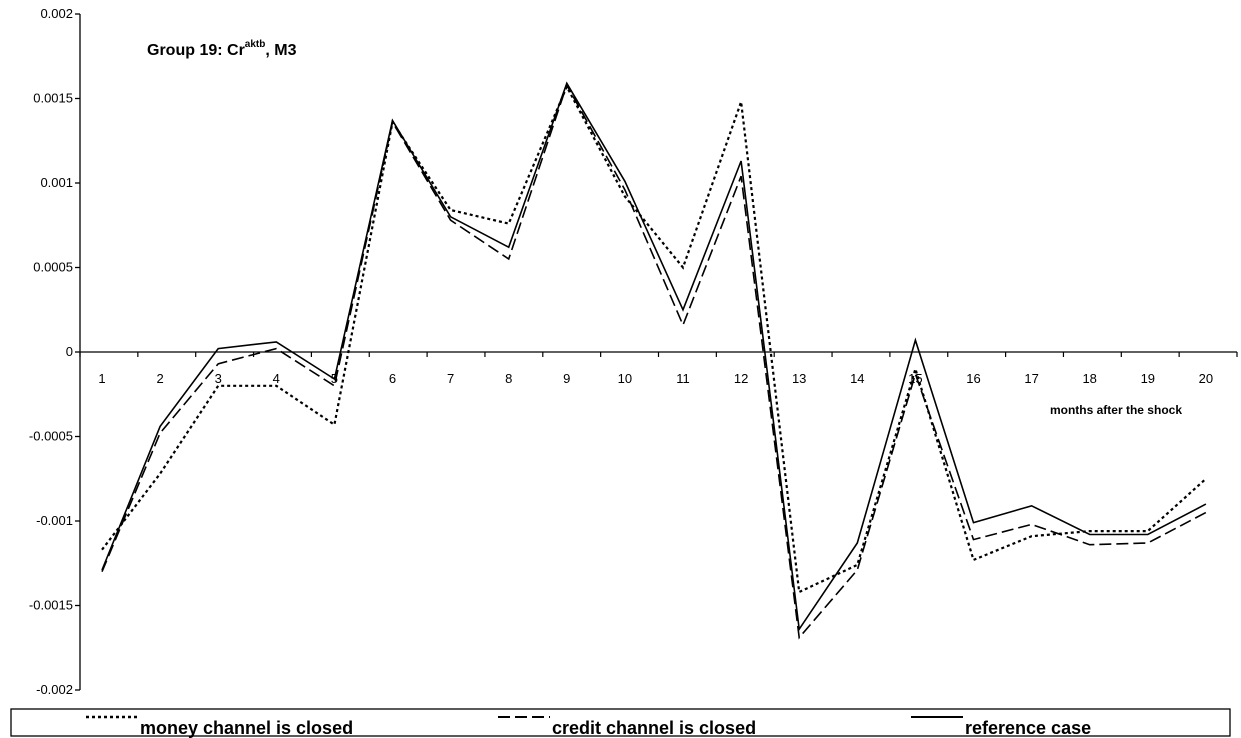  What do you see at coordinates (255, 44) in the screenshot?
I see `chart-title-superscript: aktb` at bounding box center [255, 44].